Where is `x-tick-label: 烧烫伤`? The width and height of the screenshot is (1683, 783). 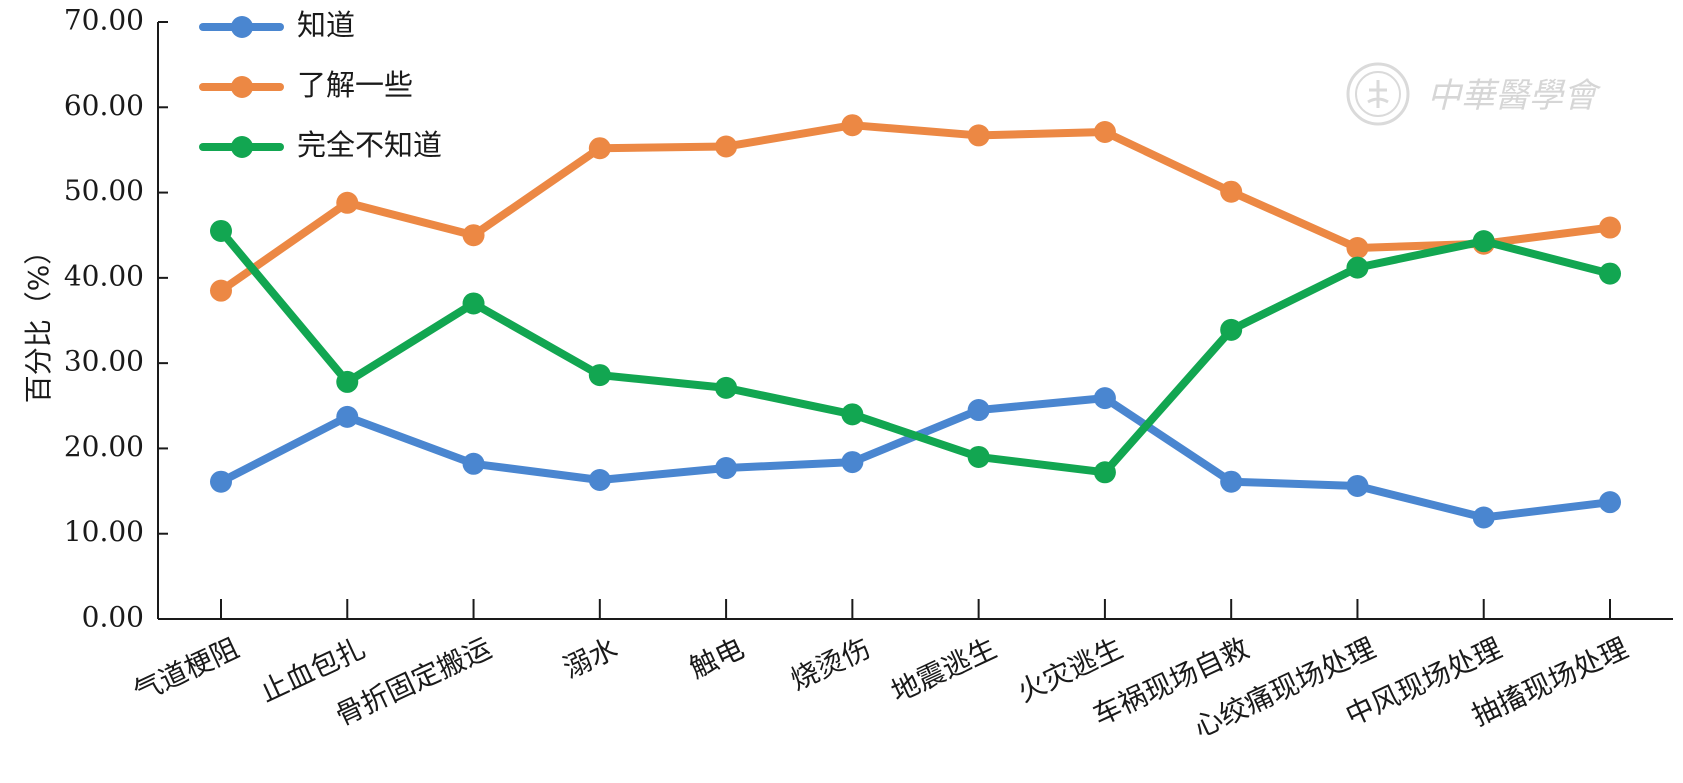
x-tick-label: 烧烫伤 is located at coordinates (830, 663).